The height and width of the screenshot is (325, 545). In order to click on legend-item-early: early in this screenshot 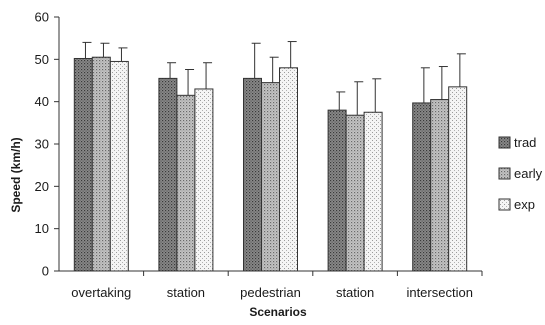, I will do `click(520, 173)`.